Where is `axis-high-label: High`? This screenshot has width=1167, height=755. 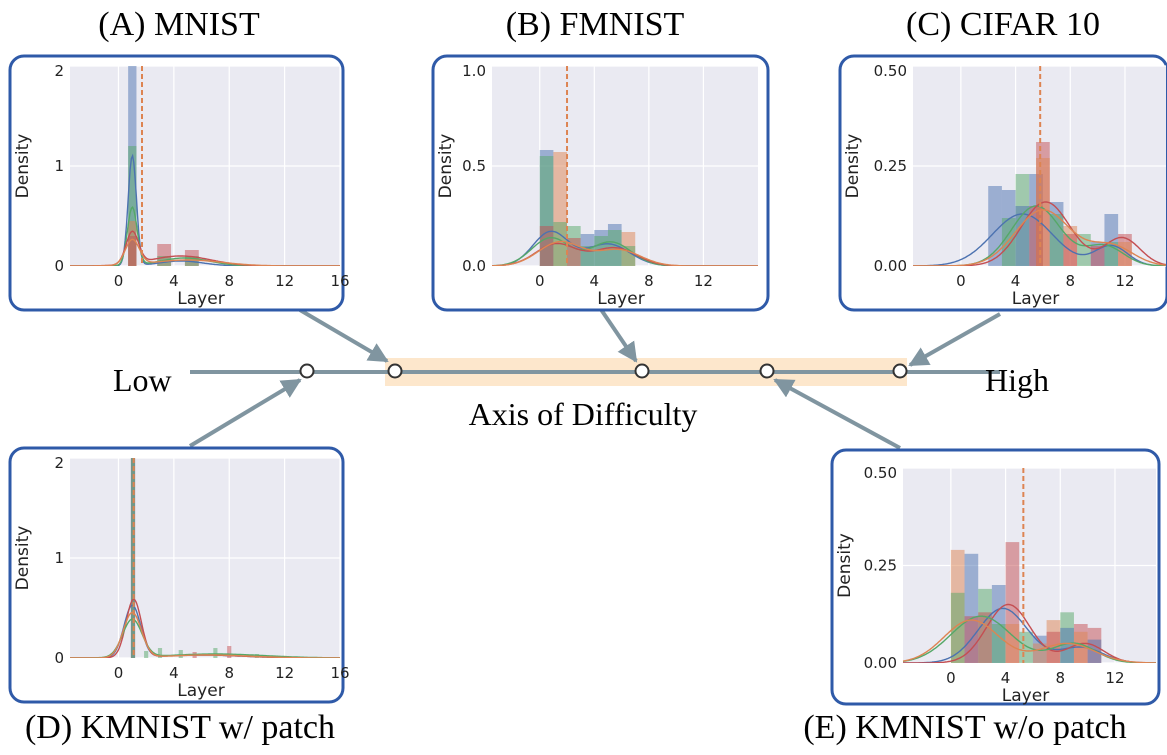 axis-high-label: High is located at coordinates (1017, 380).